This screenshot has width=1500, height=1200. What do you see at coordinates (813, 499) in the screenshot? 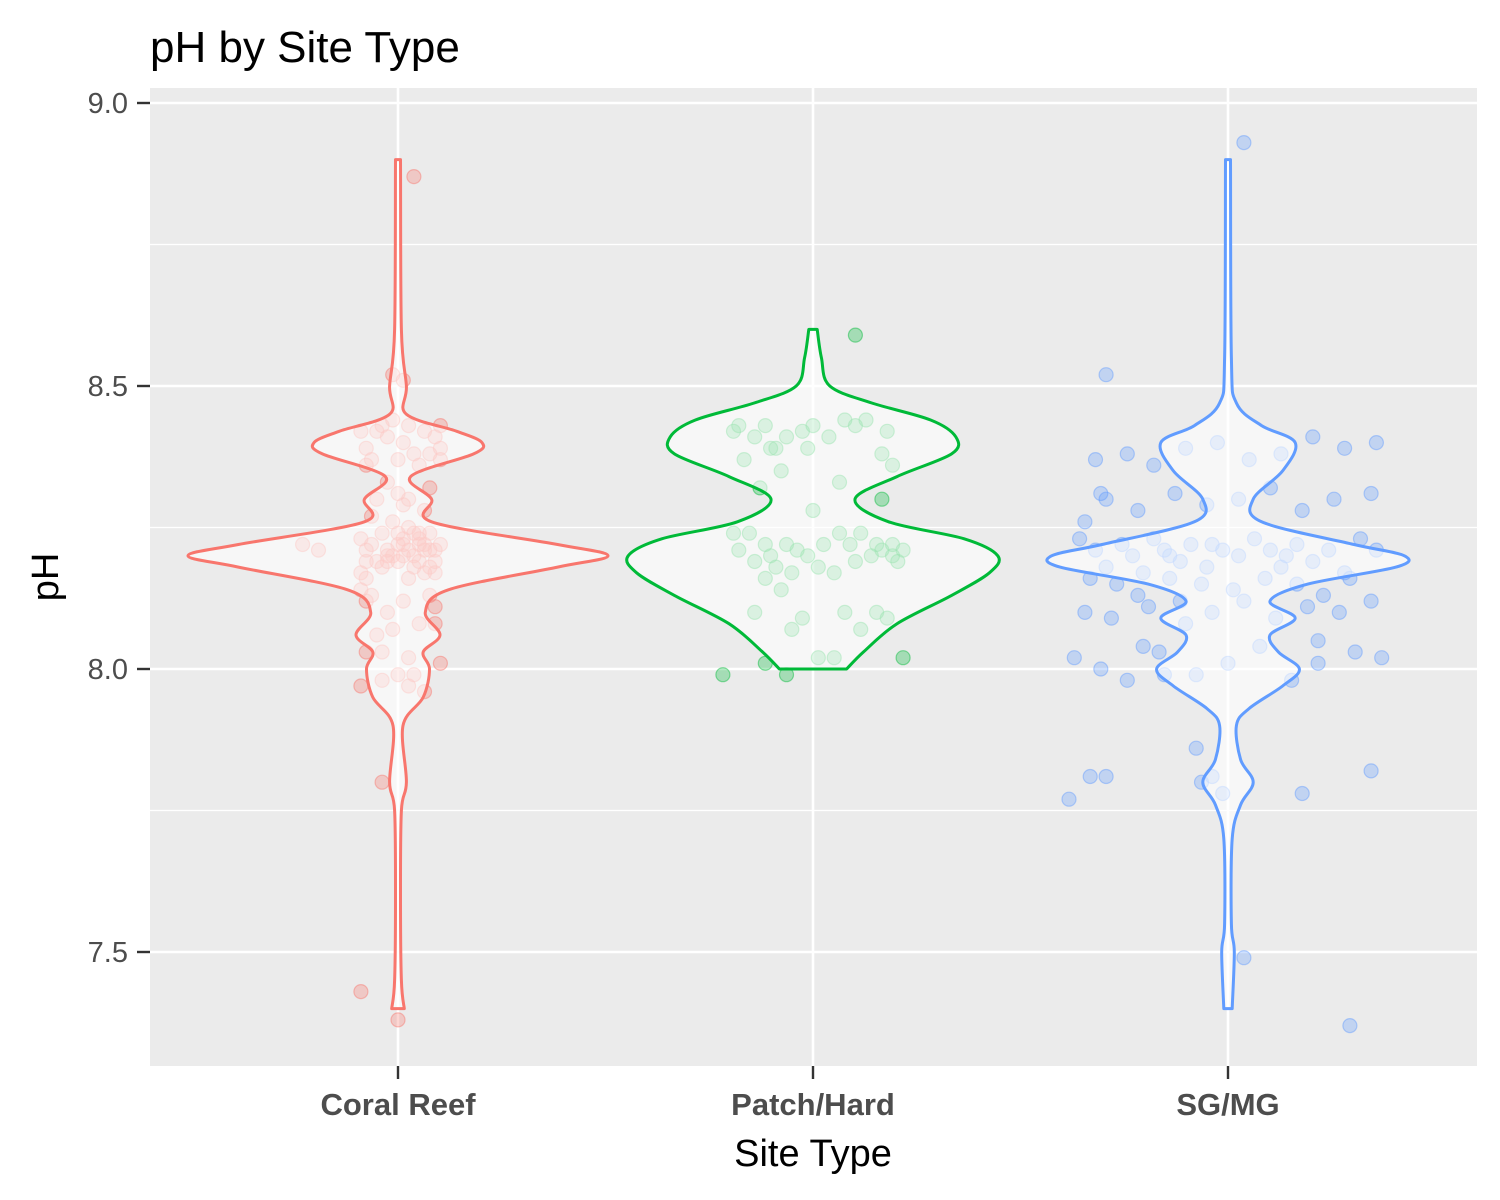
I see `violin-patch-hard` at bounding box center [813, 499].